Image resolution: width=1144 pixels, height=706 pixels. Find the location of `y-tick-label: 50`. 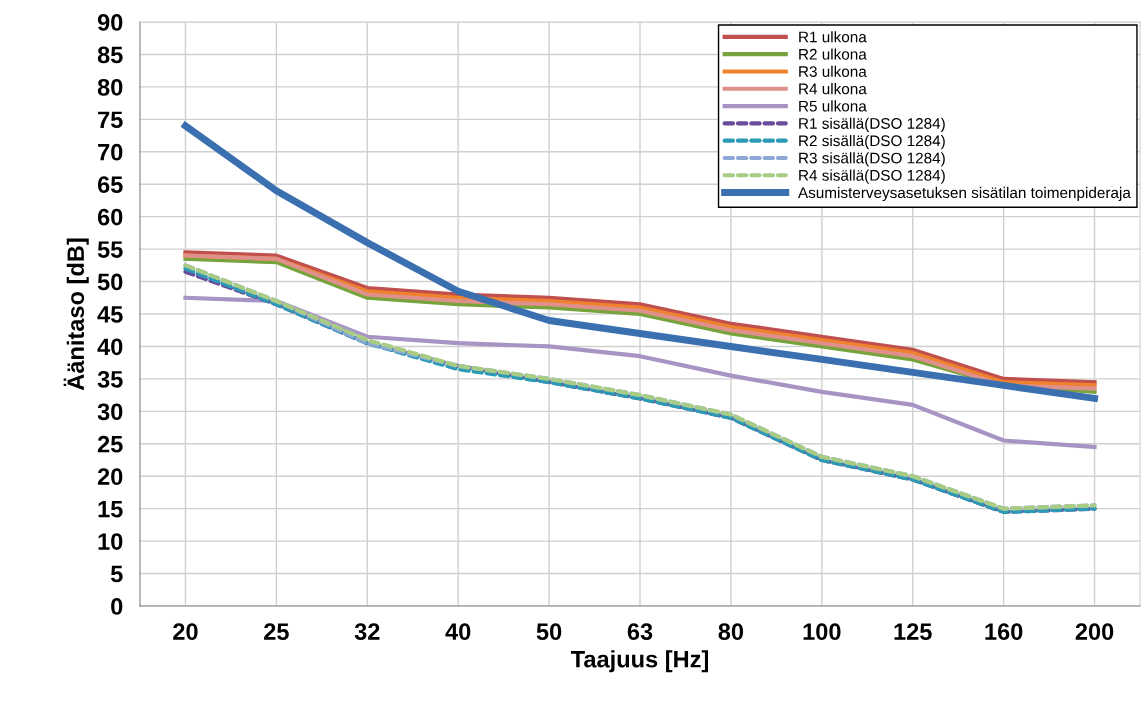

y-tick-label: 50 is located at coordinates (110, 282).